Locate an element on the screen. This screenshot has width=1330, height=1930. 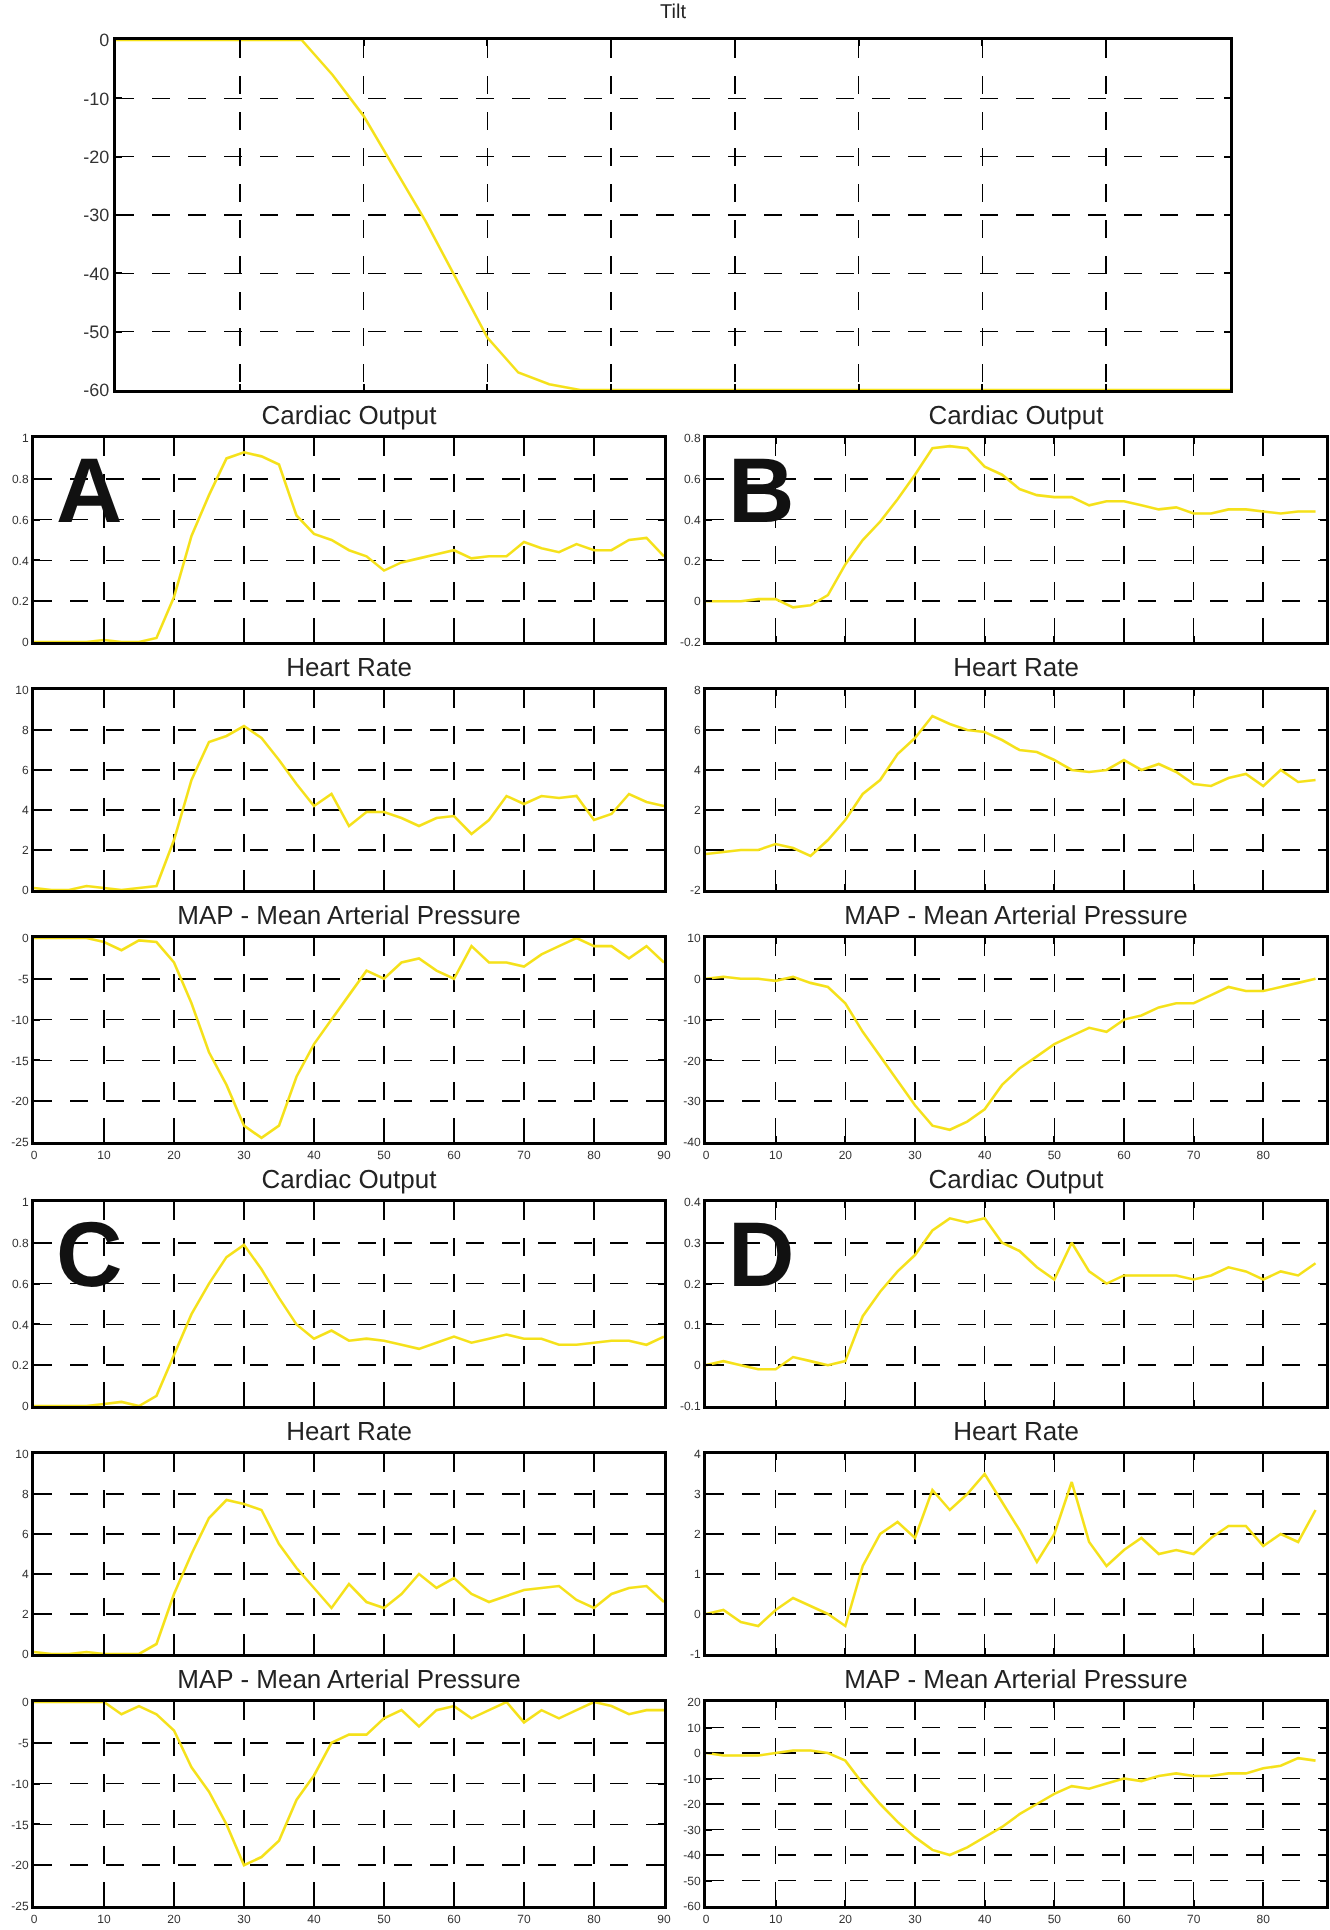
y-tick-label: 0 is located at coordinates (104, 40).